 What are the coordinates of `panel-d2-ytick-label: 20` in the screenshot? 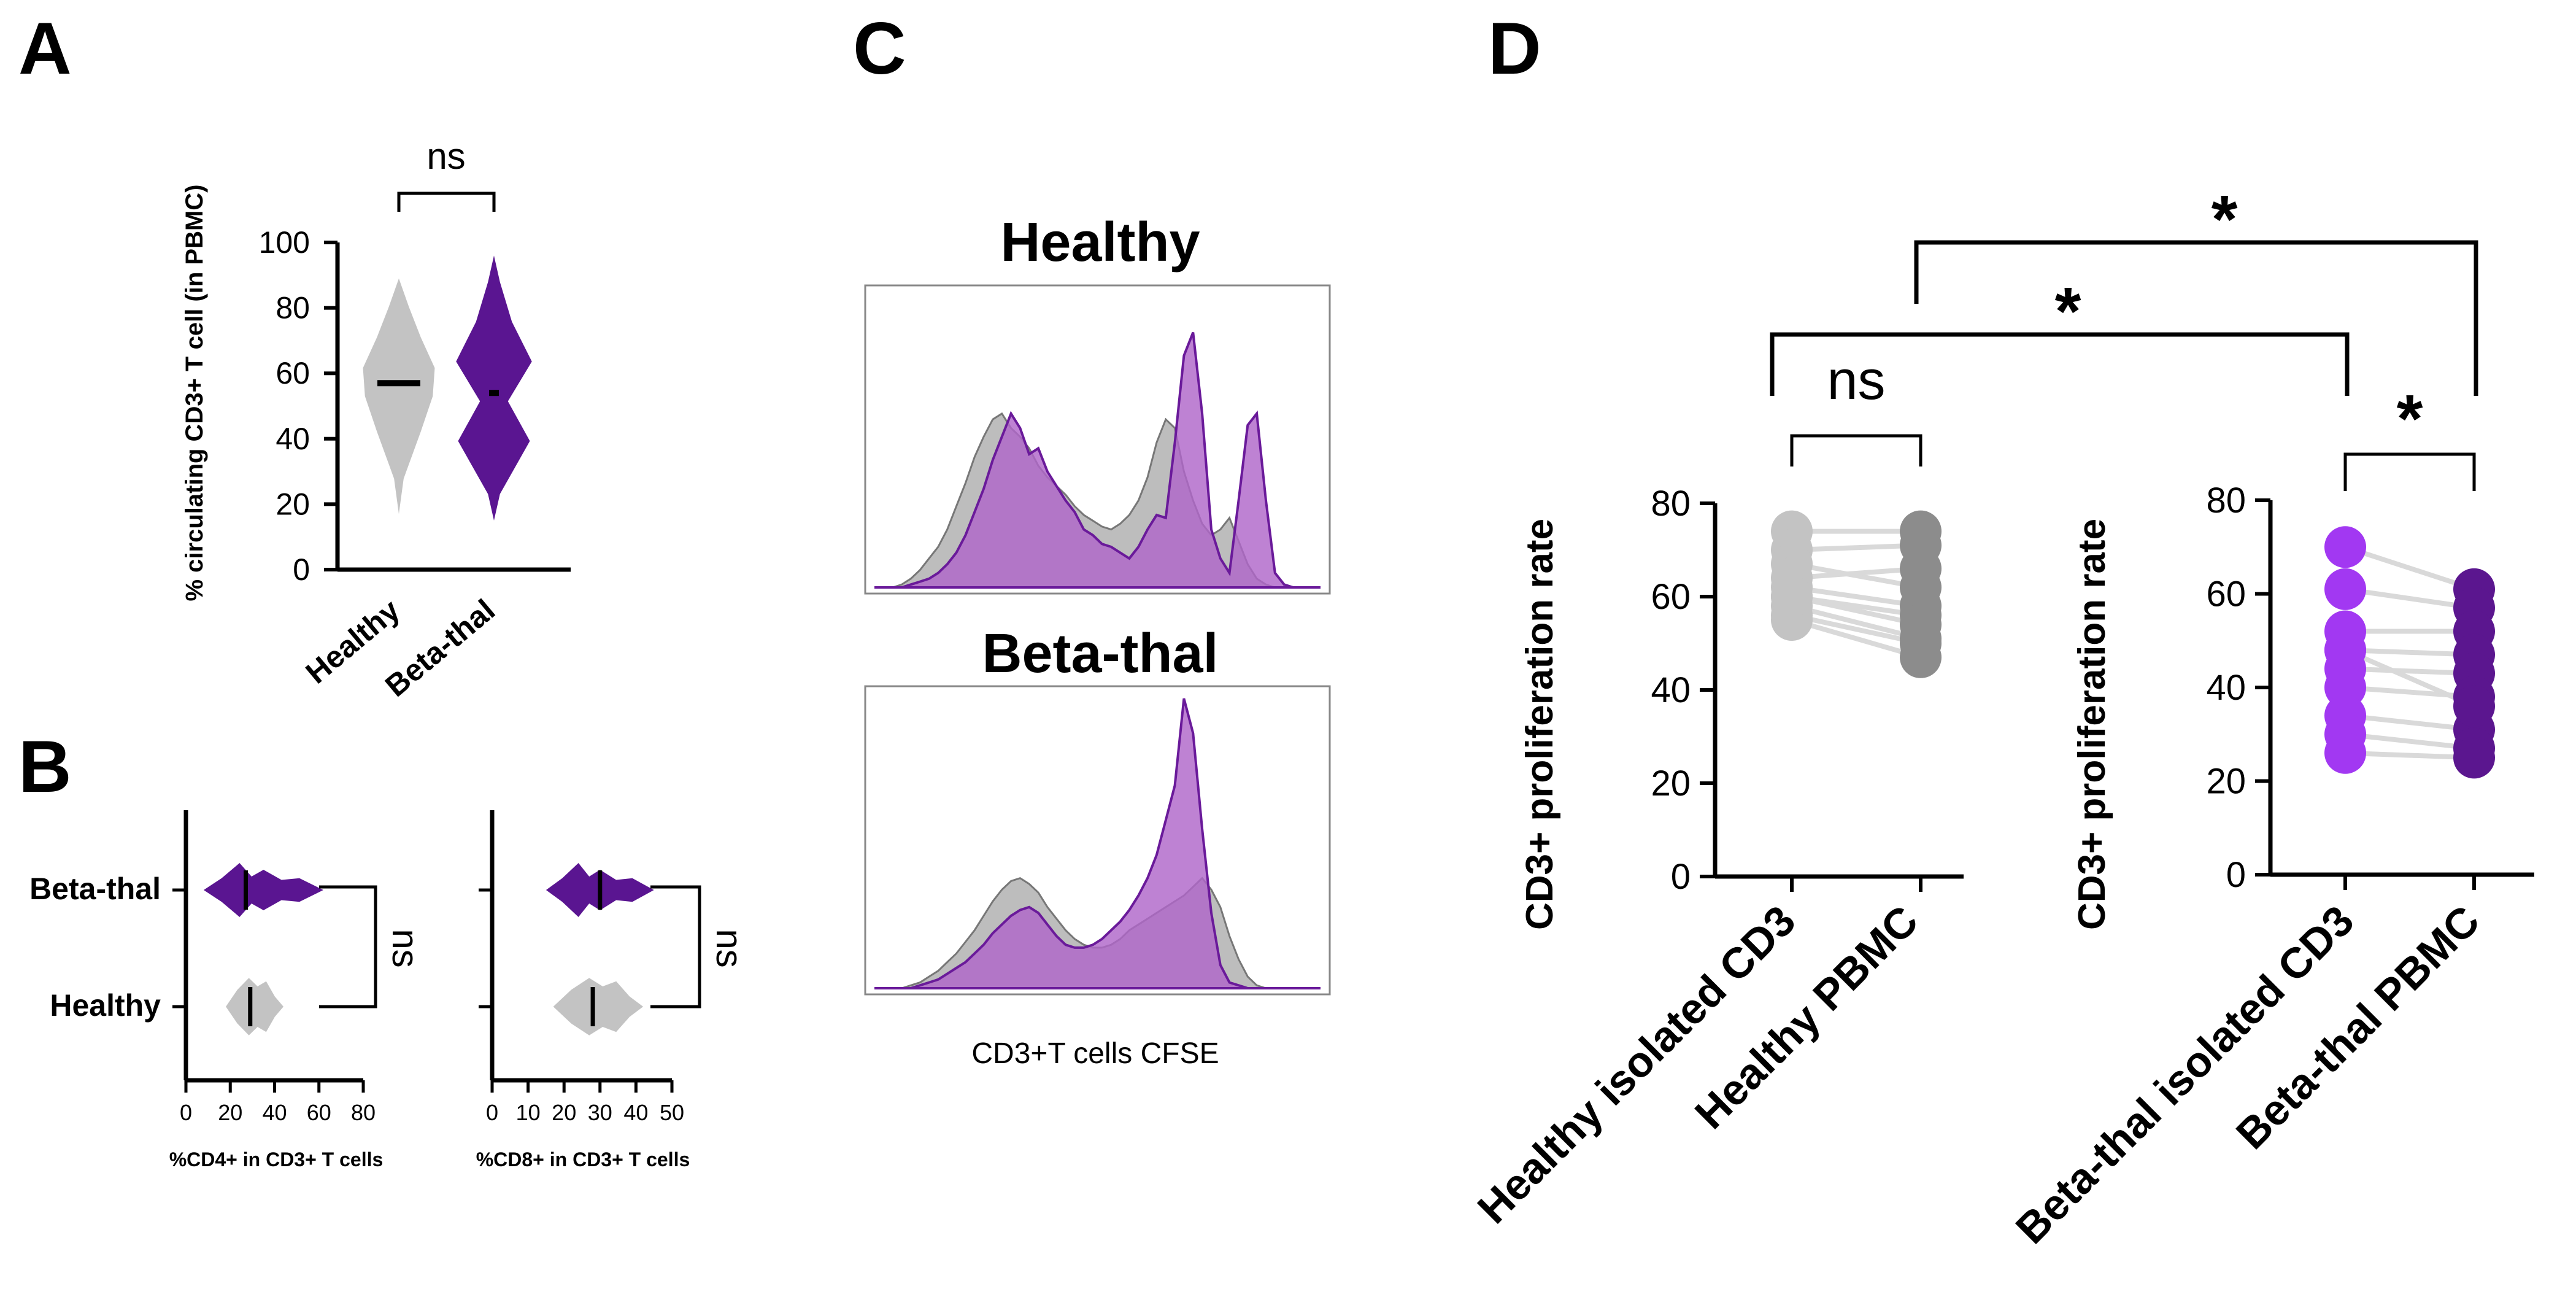 It's located at (2226, 782).